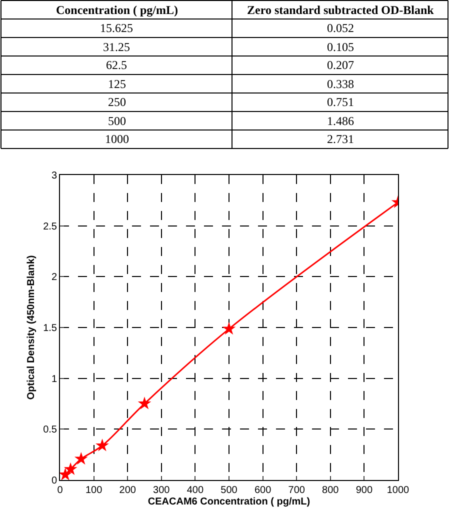 The width and height of the screenshot is (450, 524). What do you see at coordinates (117, 121) in the screenshot?
I see `category-label: 500` at bounding box center [117, 121].